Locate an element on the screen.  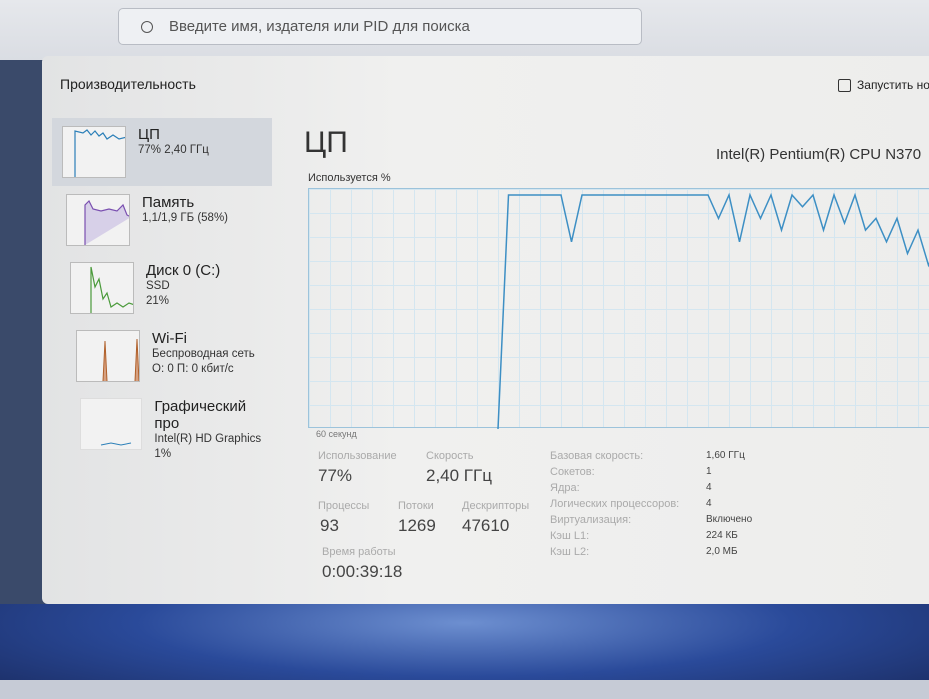
sidebar-item-disk: Диск 0 (C:) SSD 21% is located at coordinates (162, 288).